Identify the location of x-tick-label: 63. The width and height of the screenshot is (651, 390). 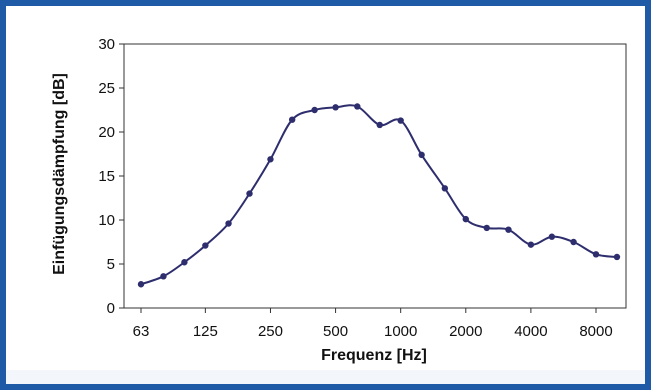
(141, 331).